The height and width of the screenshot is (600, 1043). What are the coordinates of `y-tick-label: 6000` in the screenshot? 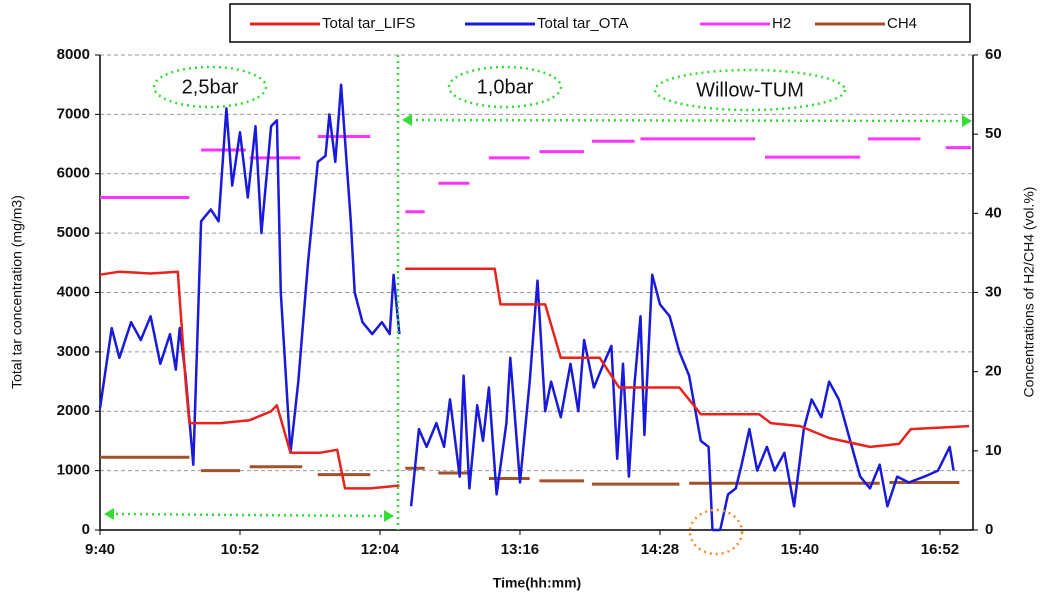 It's located at (73, 173).